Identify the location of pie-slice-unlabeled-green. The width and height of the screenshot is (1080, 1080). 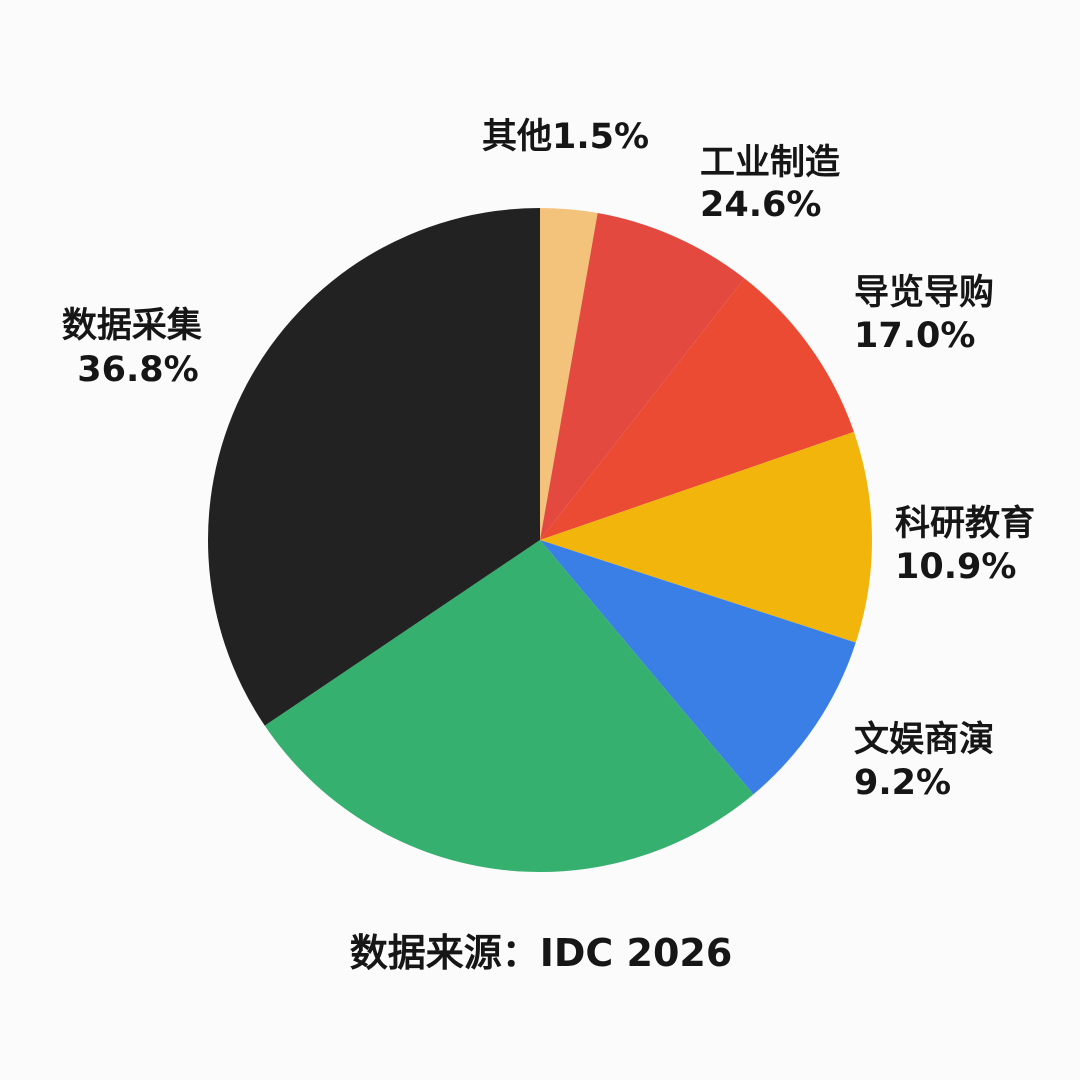
(509, 706).